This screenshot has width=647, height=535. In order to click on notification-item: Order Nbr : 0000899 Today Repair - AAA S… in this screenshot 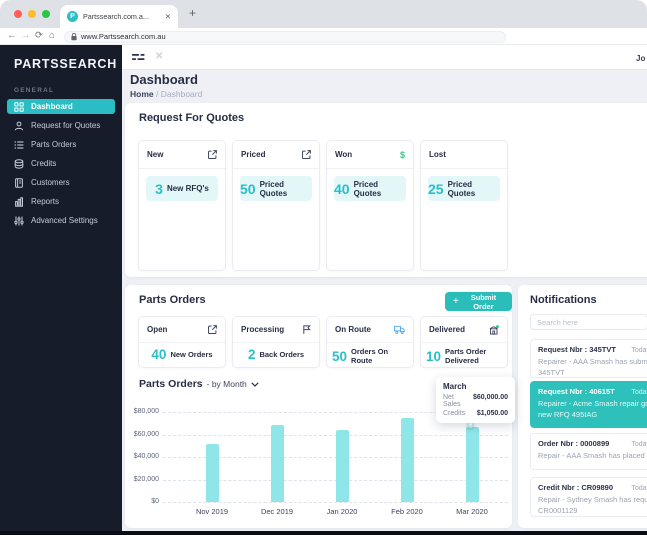, I will do `click(588, 451)`.